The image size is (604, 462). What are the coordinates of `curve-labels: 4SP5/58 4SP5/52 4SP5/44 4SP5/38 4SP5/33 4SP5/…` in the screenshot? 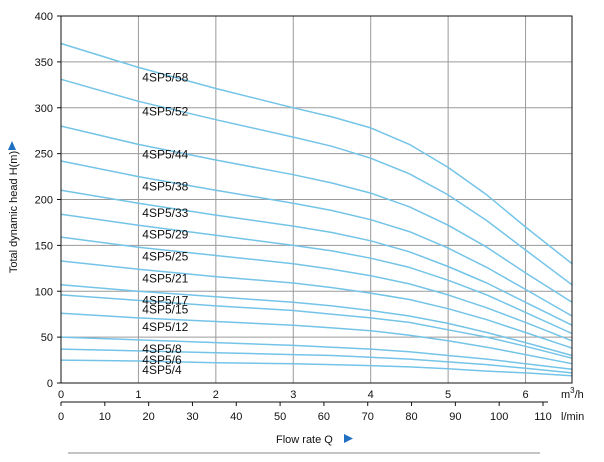 It's located at (165, 224).